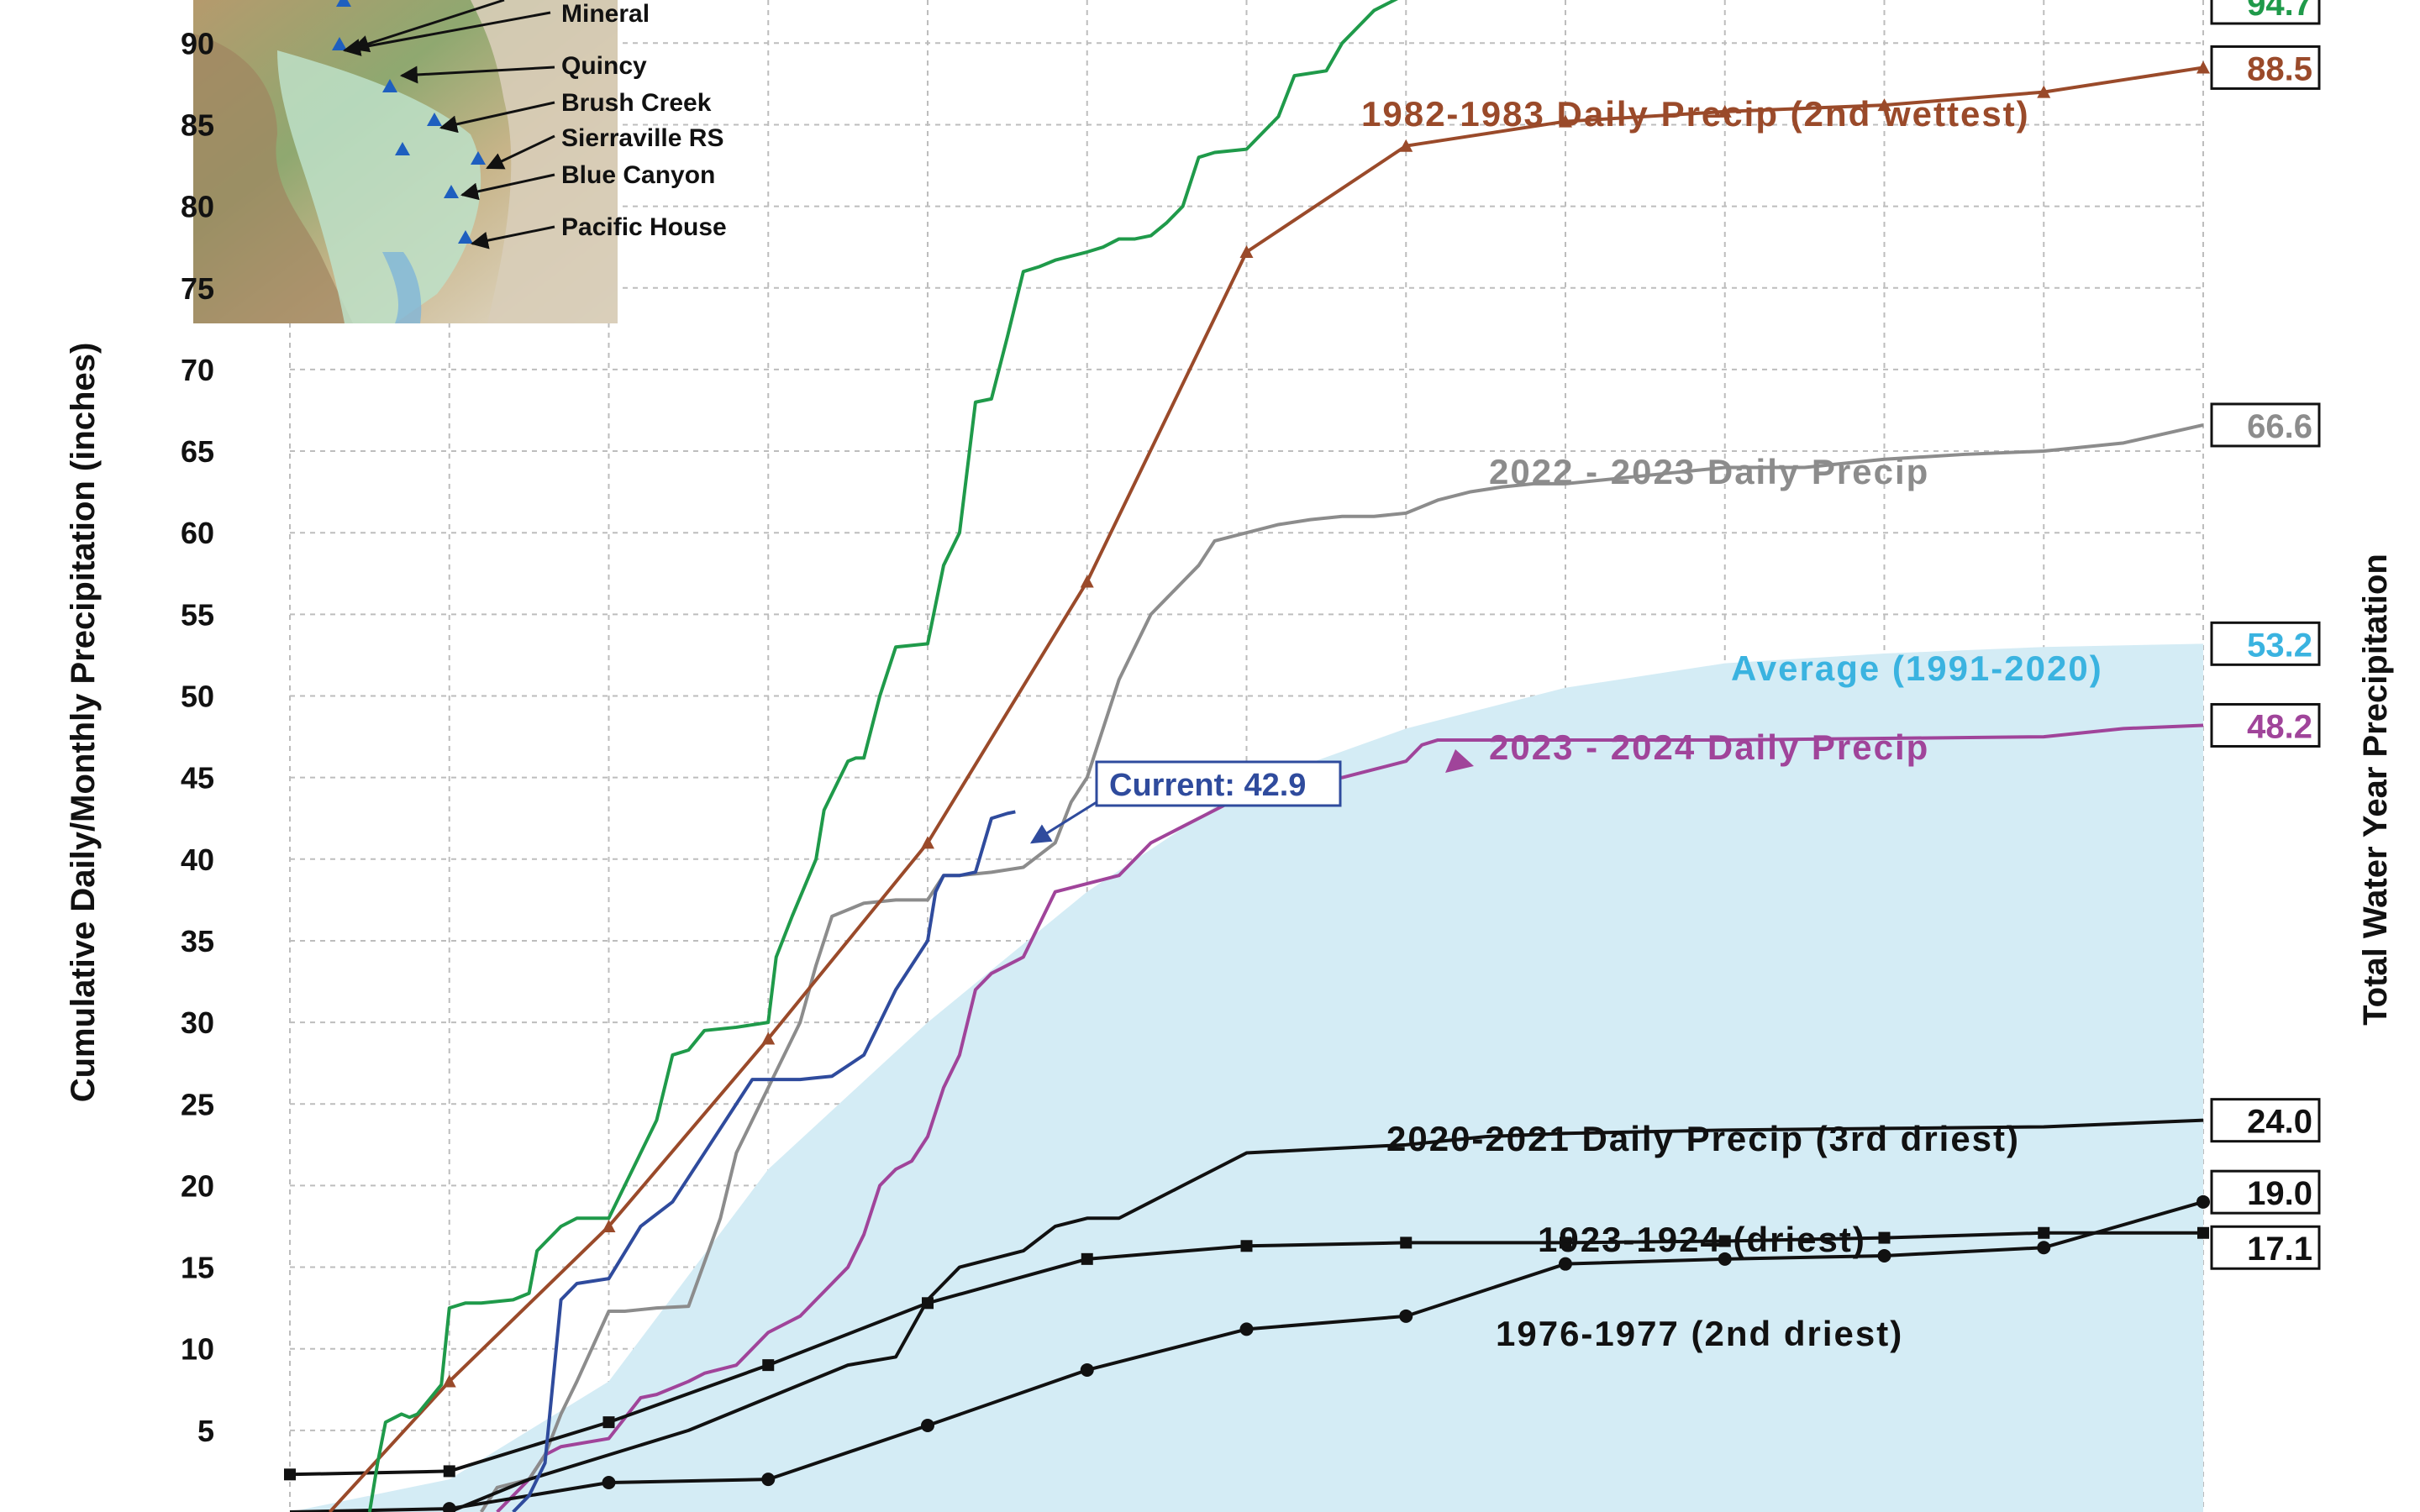  I want to click on end-label-box-y2024, so click(2266, 725).